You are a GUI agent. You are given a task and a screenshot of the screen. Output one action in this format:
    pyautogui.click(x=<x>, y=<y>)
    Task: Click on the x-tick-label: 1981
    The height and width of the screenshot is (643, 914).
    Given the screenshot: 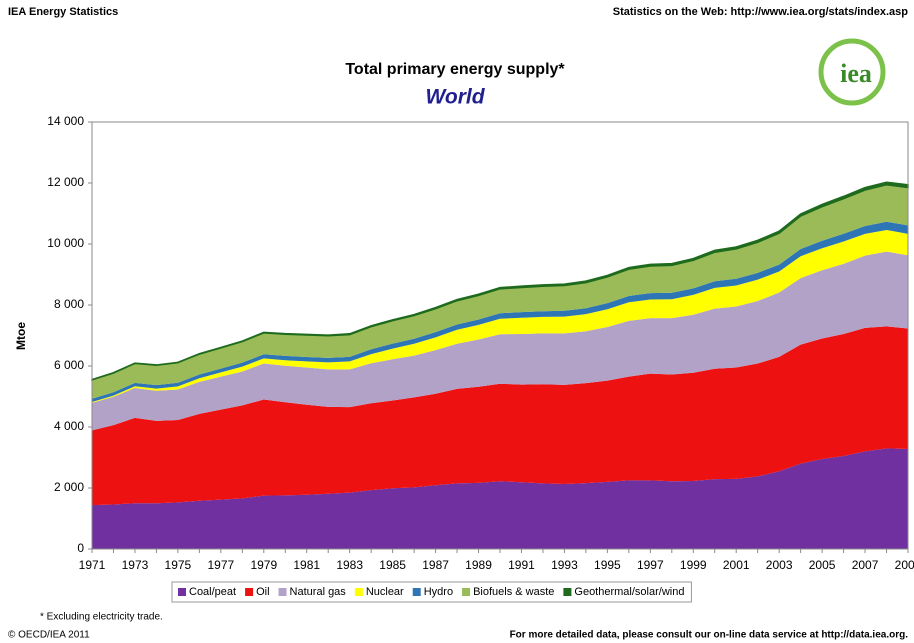 What is the action you would take?
    pyautogui.click(x=306, y=565)
    